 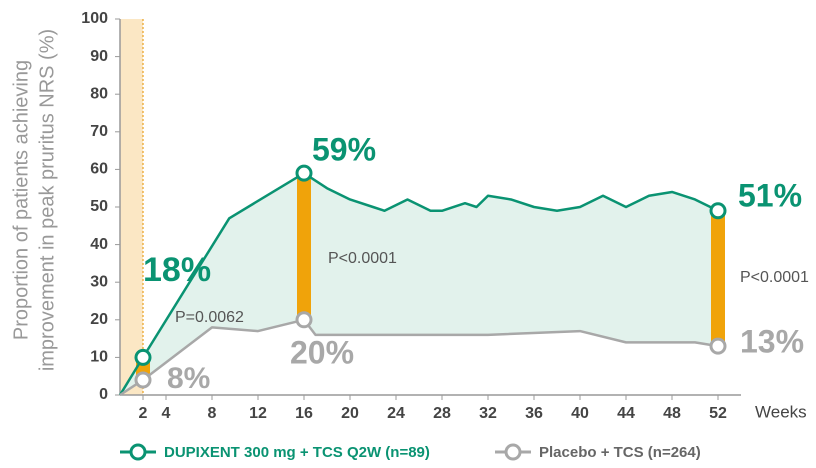 I want to click on x-tick-label: 20, so click(x=350, y=413).